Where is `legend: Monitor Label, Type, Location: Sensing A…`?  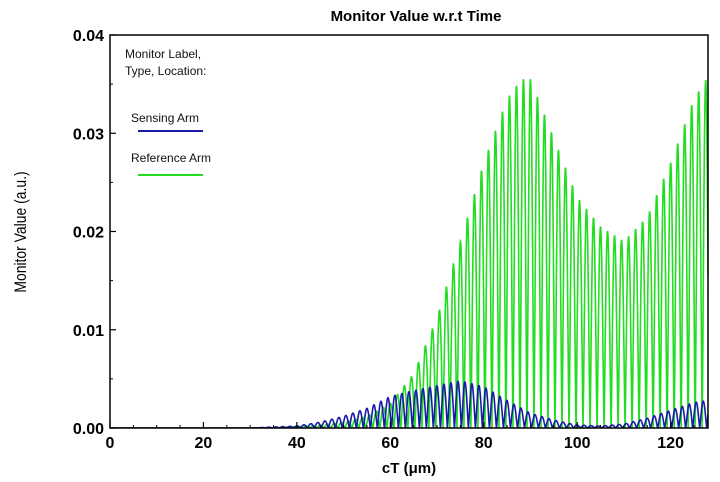
legend: Monitor Label, Type, Location: Sensing A… is located at coordinates (168, 111).